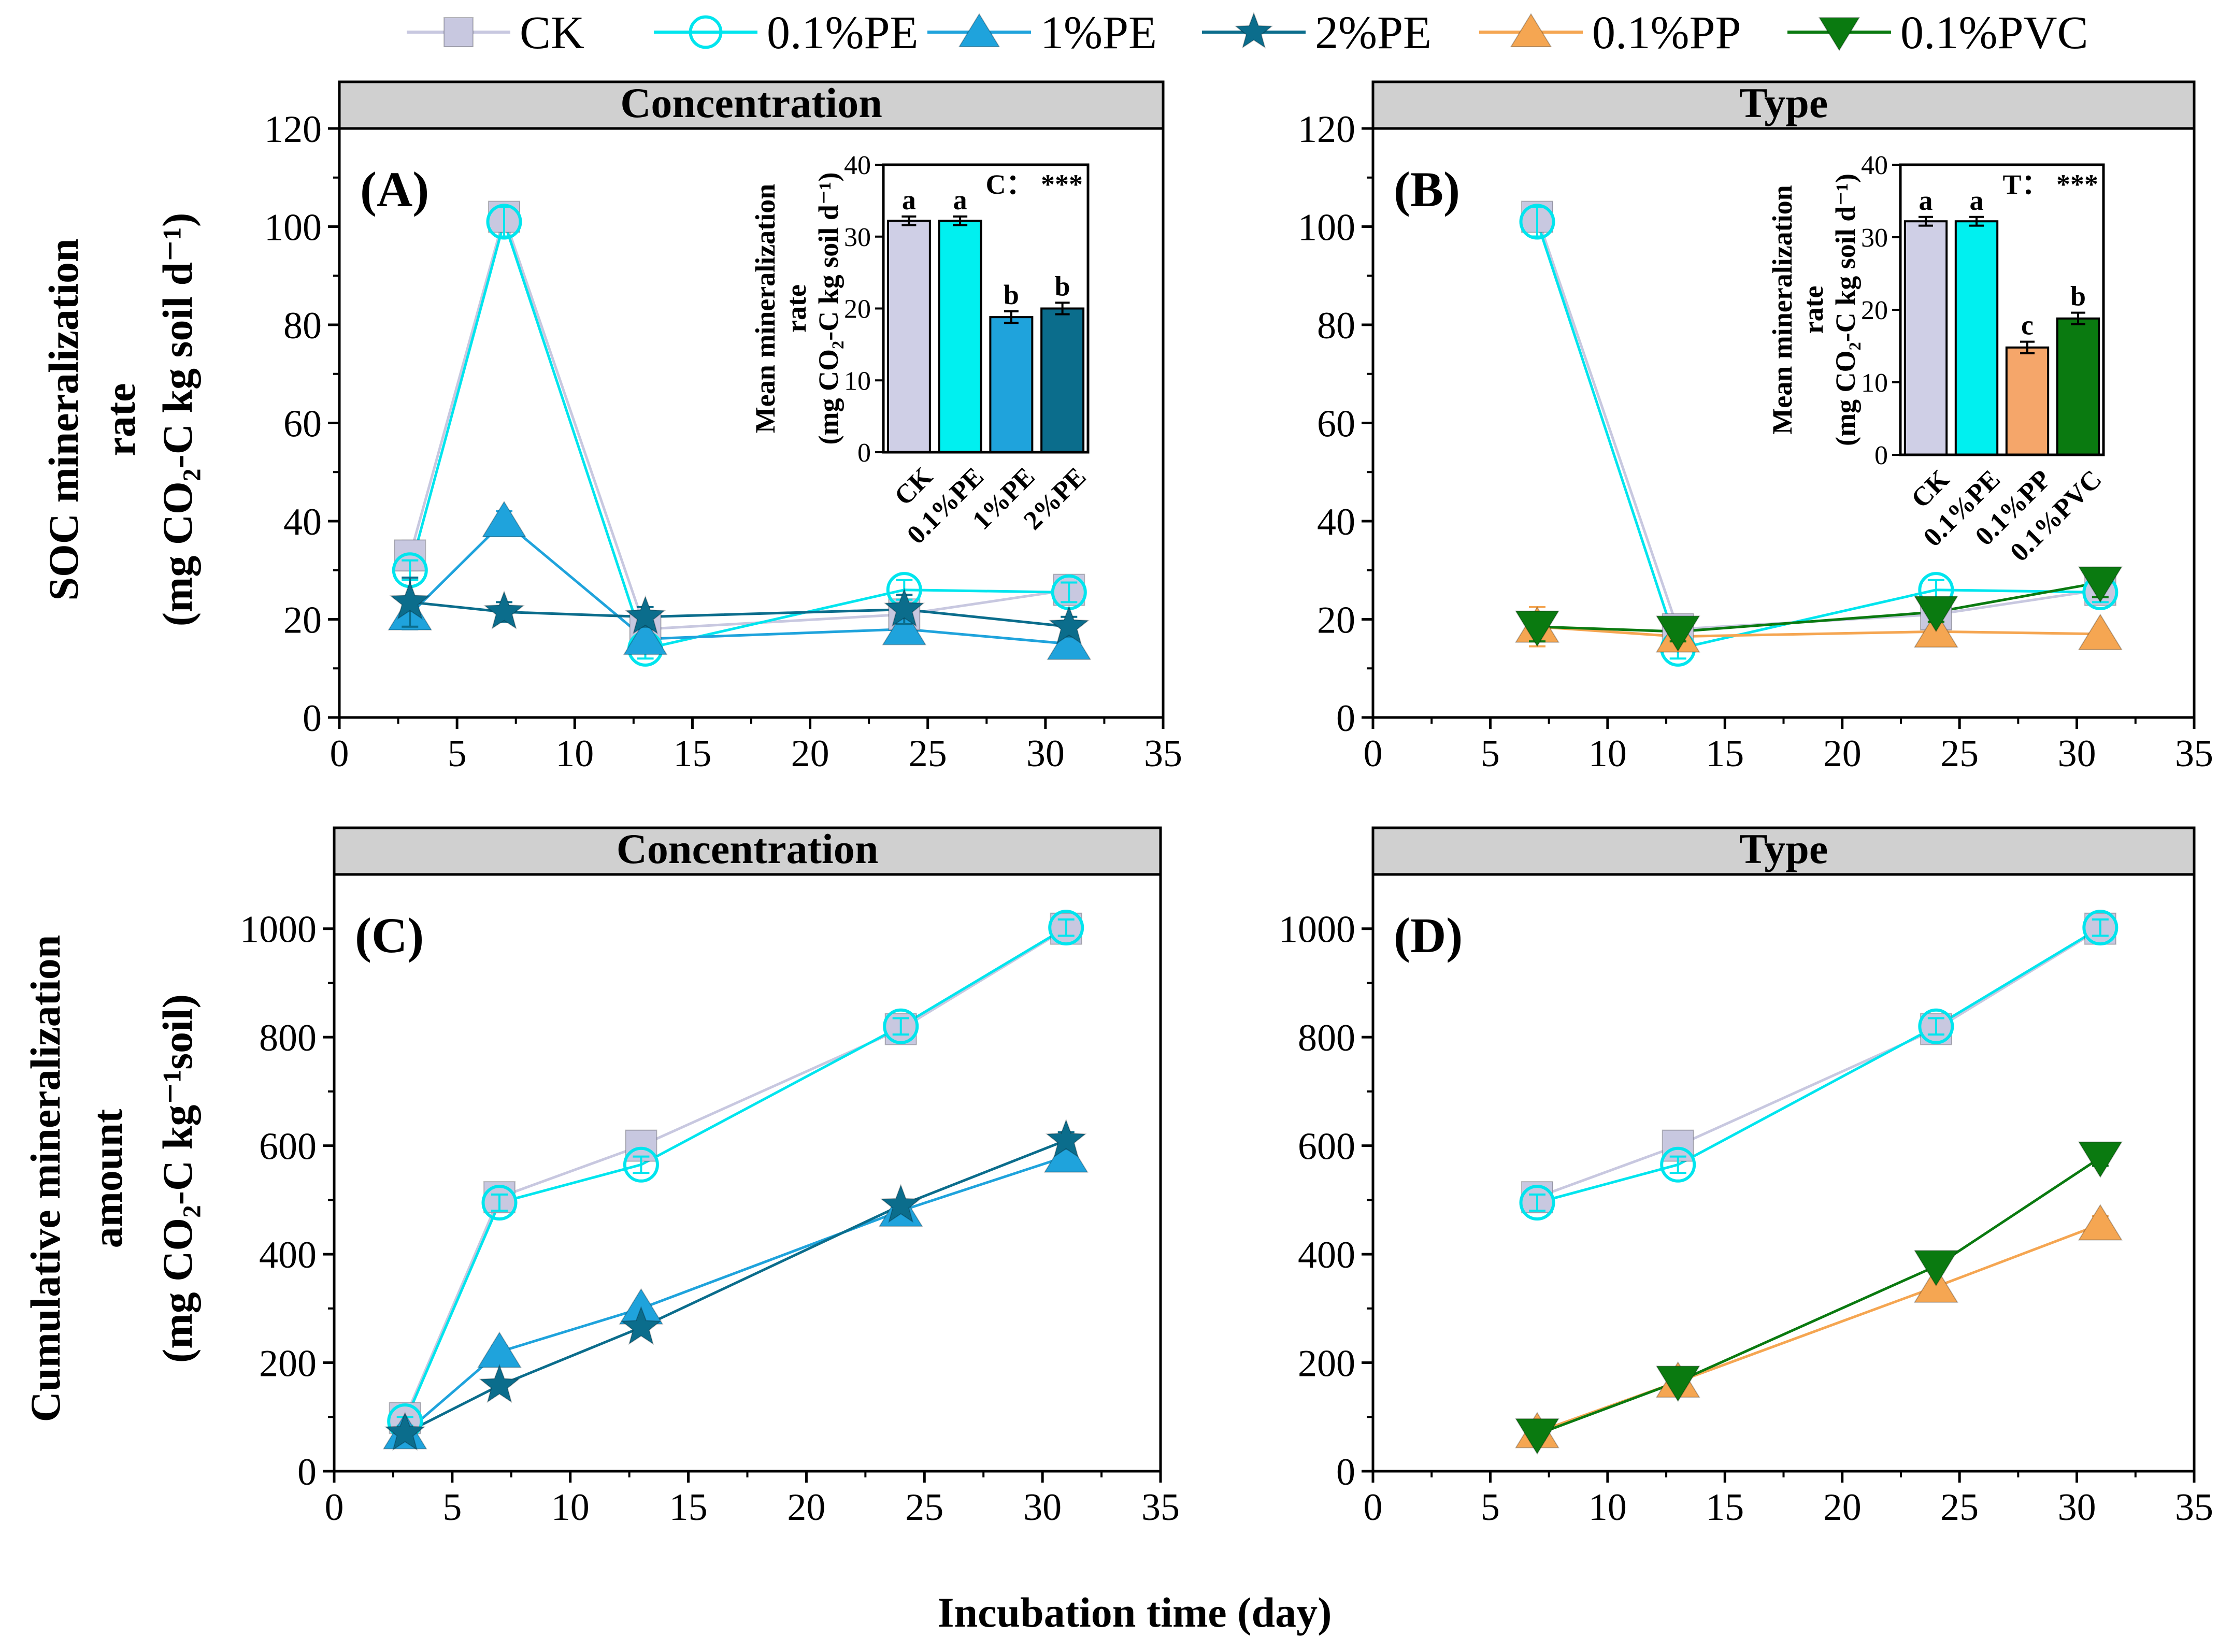 This screenshot has height=1652, width=2233. What do you see at coordinates (293, 228) in the screenshot?
I see `y-tick-label: 100` at bounding box center [293, 228].